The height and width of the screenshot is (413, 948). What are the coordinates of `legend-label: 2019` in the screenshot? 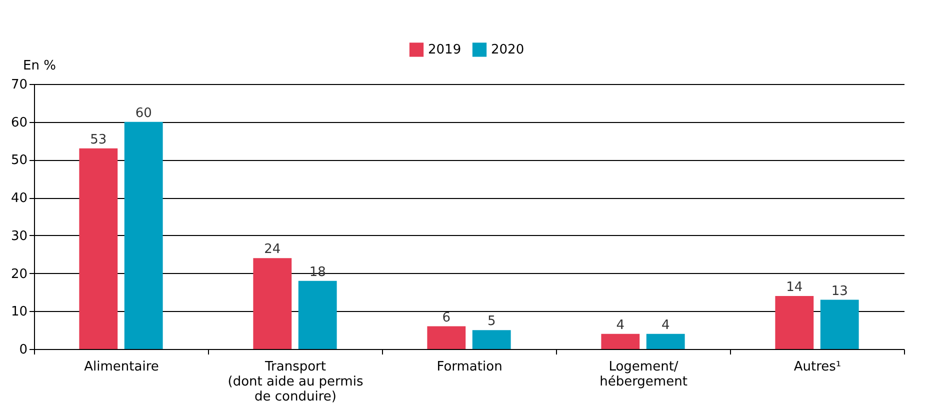 It's located at (445, 50).